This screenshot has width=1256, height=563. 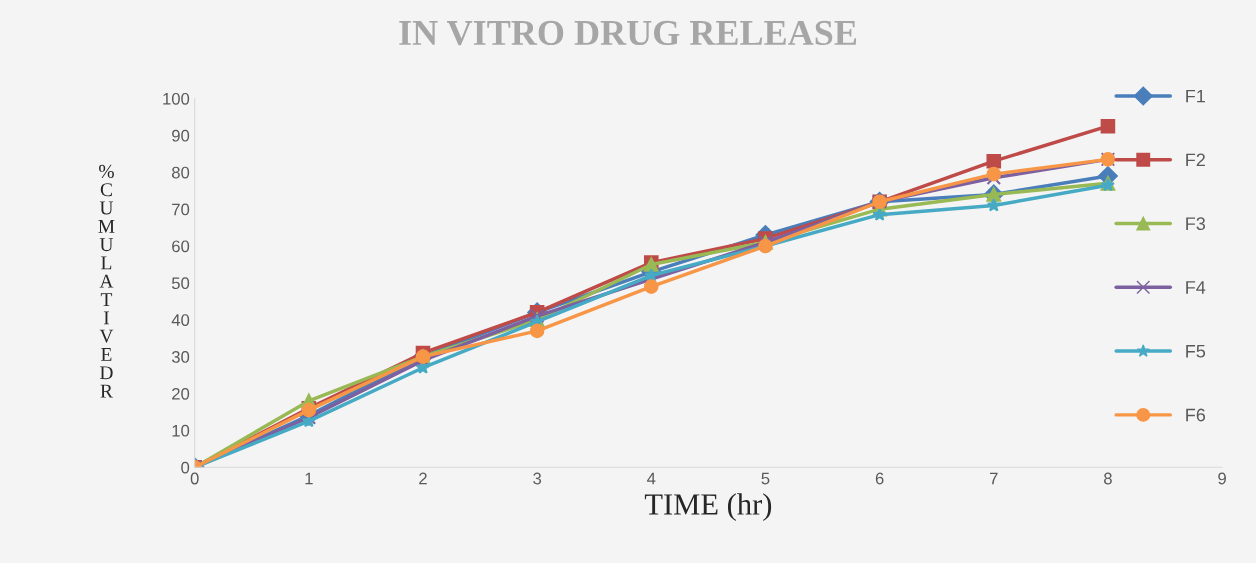 I want to click on y-tick-label: 0, so click(x=185, y=467).